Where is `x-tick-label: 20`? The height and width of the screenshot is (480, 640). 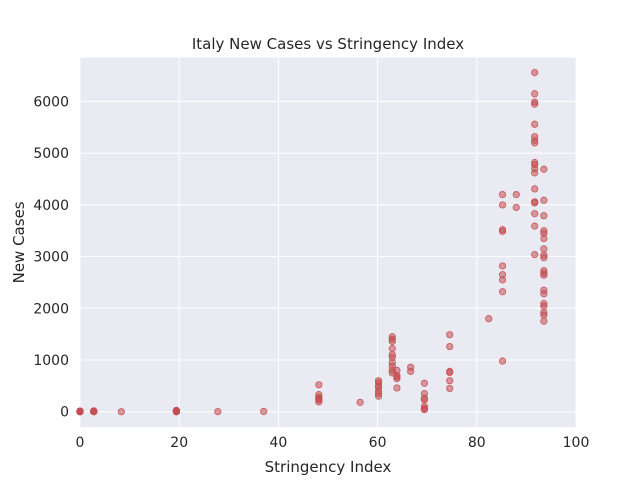
x-tick-label: 20 is located at coordinates (179, 443).